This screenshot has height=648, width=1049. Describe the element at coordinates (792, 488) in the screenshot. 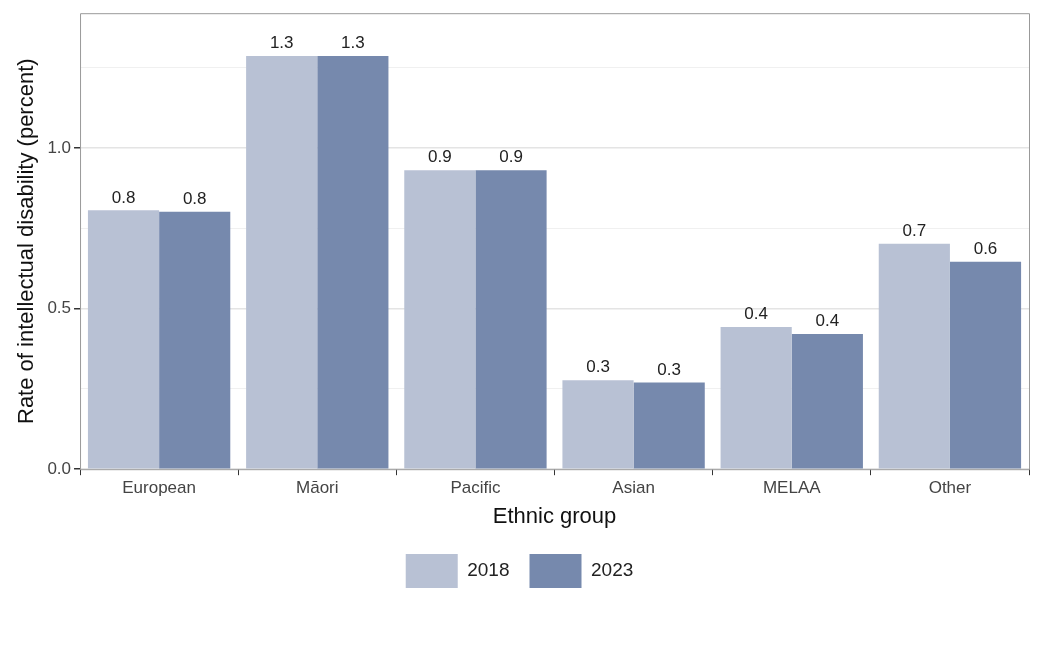

I see `x-tick-label: MELAA` at that location.